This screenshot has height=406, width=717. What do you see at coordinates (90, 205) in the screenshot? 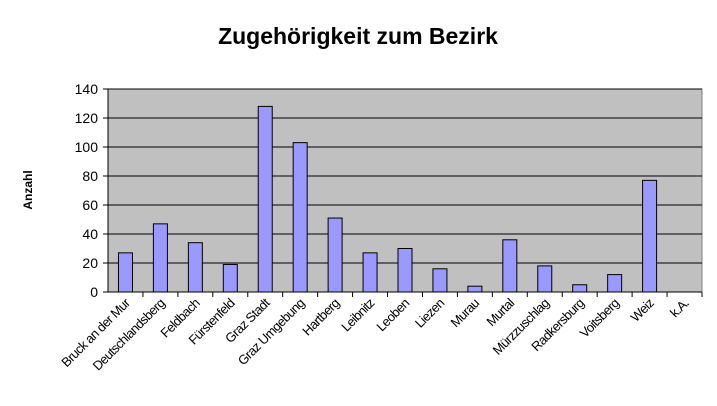
I see `y-tick-label: 60` at bounding box center [90, 205].